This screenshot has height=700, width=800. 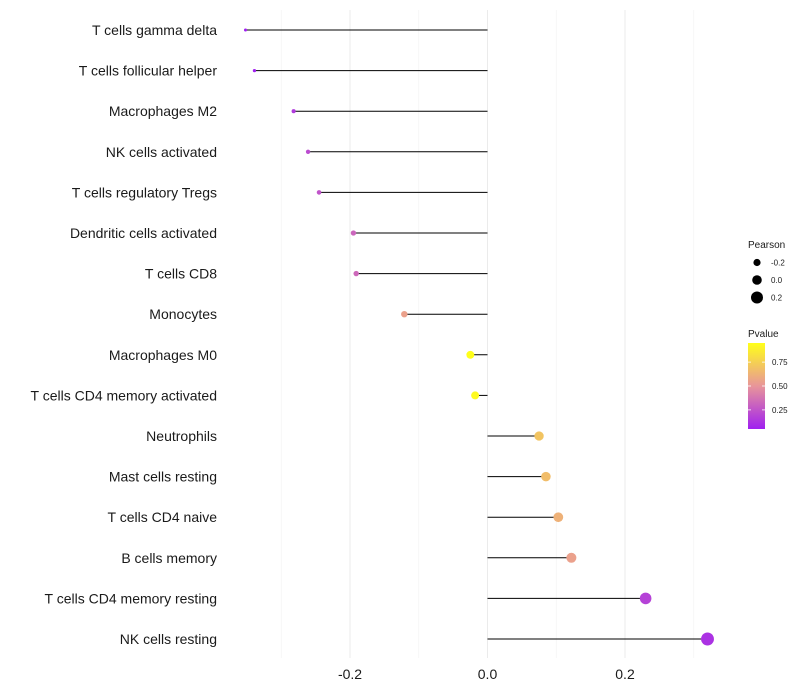 What do you see at coordinates (756, 386) in the screenshot?
I see `legend-colorbar` at bounding box center [756, 386].